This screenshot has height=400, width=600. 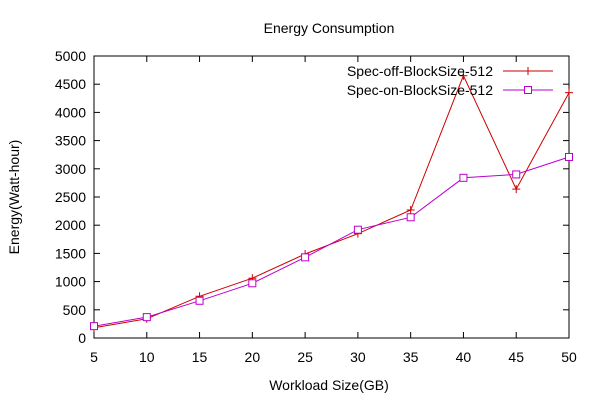 What do you see at coordinates (420, 90) in the screenshot?
I see `legend-label-2: Spec-on-BlockSize-512` at bounding box center [420, 90].